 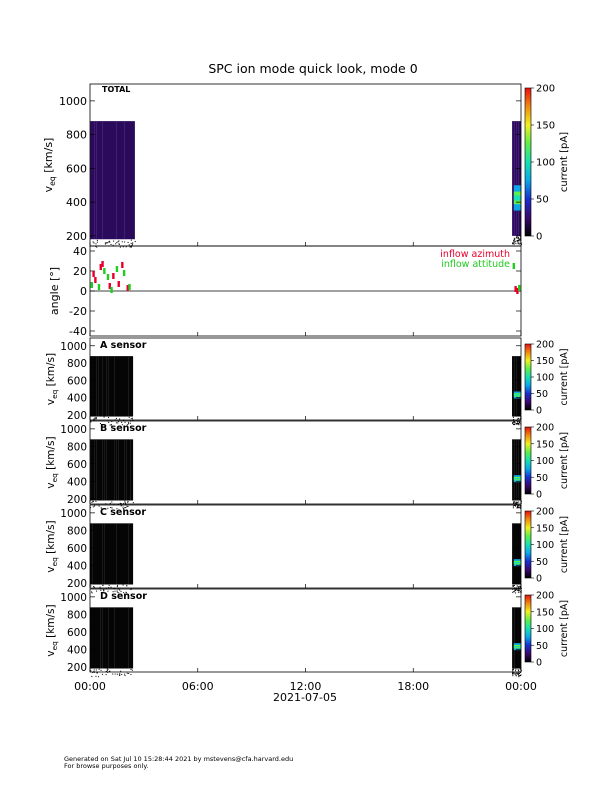 What do you see at coordinates (517, 646) in the screenshot?
I see `heatmap-cell` at bounding box center [517, 646].